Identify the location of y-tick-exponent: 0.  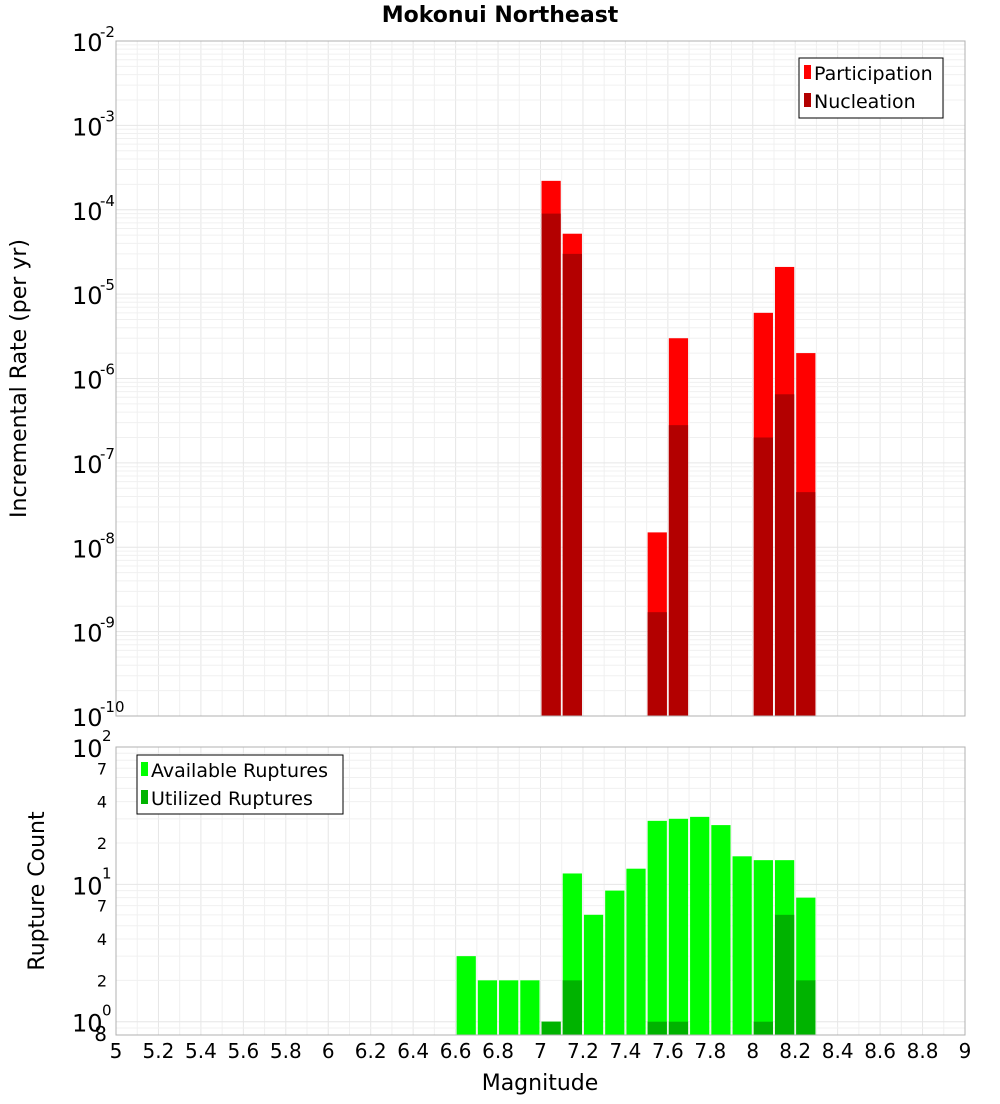
(107, 1011).